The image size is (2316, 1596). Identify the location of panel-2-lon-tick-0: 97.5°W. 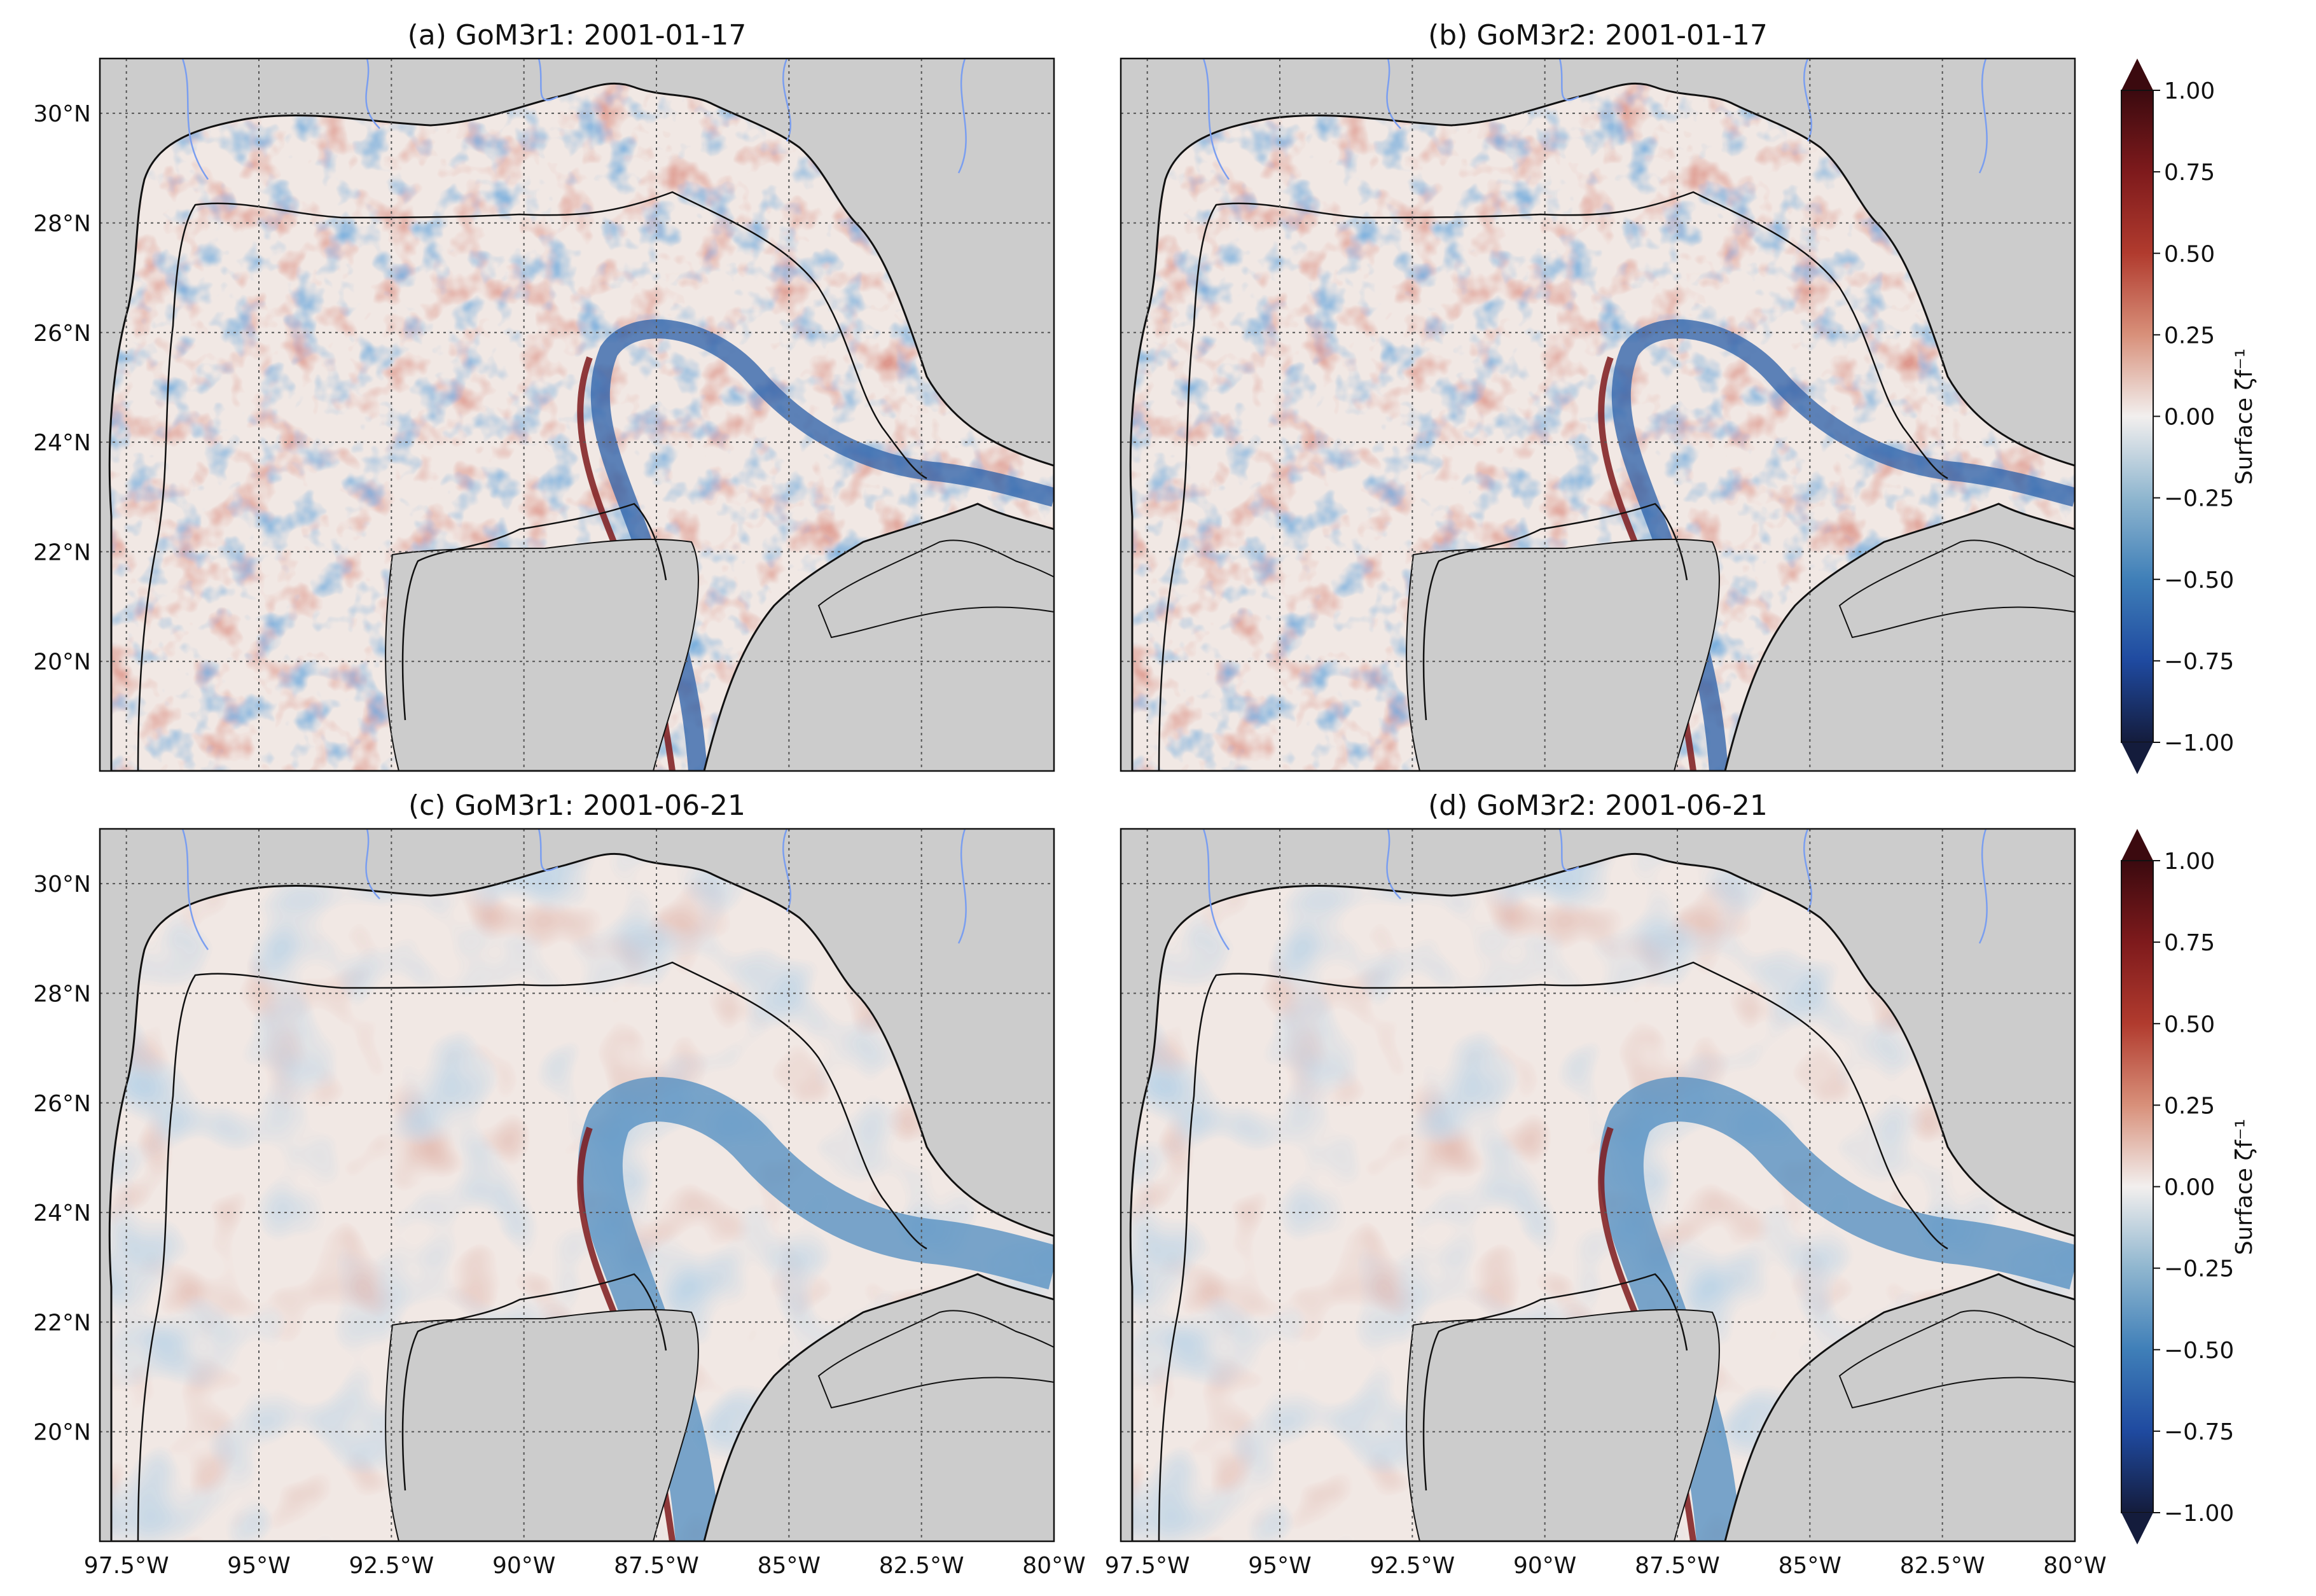
(126, 1566).